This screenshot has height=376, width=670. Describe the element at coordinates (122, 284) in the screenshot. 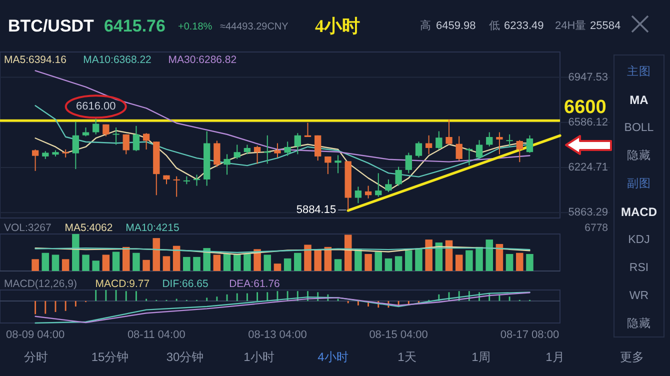

I see `annotation: MACD:9.77` at that location.